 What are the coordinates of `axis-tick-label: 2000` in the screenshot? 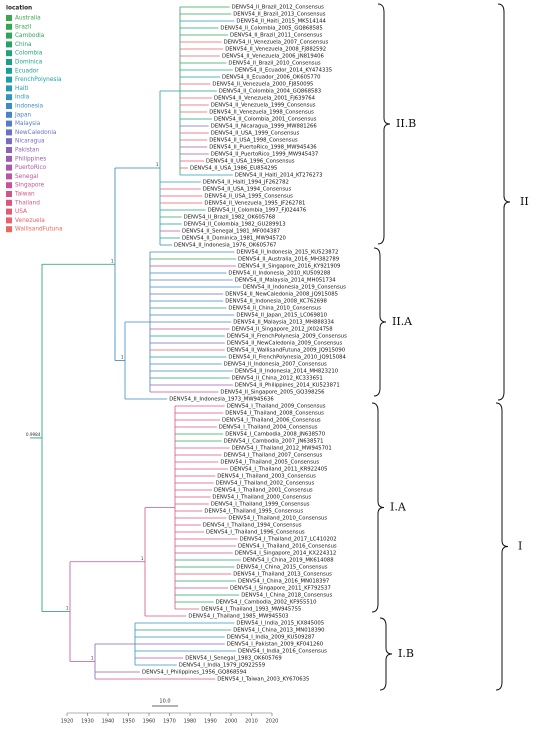 It's located at (231, 722).